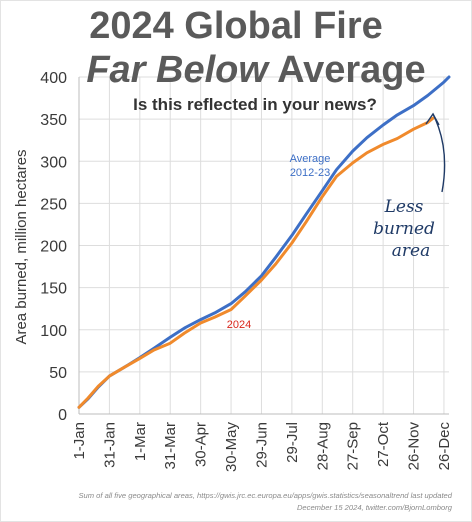 This screenshot has width=472, height=522. I want to click on annotation-line1: Less, so click(404, 207).